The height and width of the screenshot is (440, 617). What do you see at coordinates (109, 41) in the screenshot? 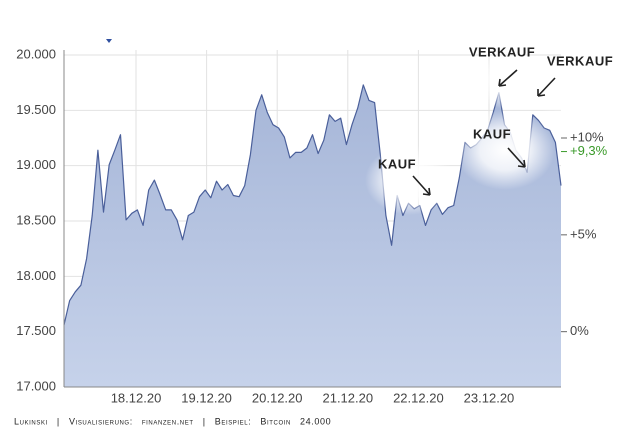
I see `marker` at bounding box center [109, 41].